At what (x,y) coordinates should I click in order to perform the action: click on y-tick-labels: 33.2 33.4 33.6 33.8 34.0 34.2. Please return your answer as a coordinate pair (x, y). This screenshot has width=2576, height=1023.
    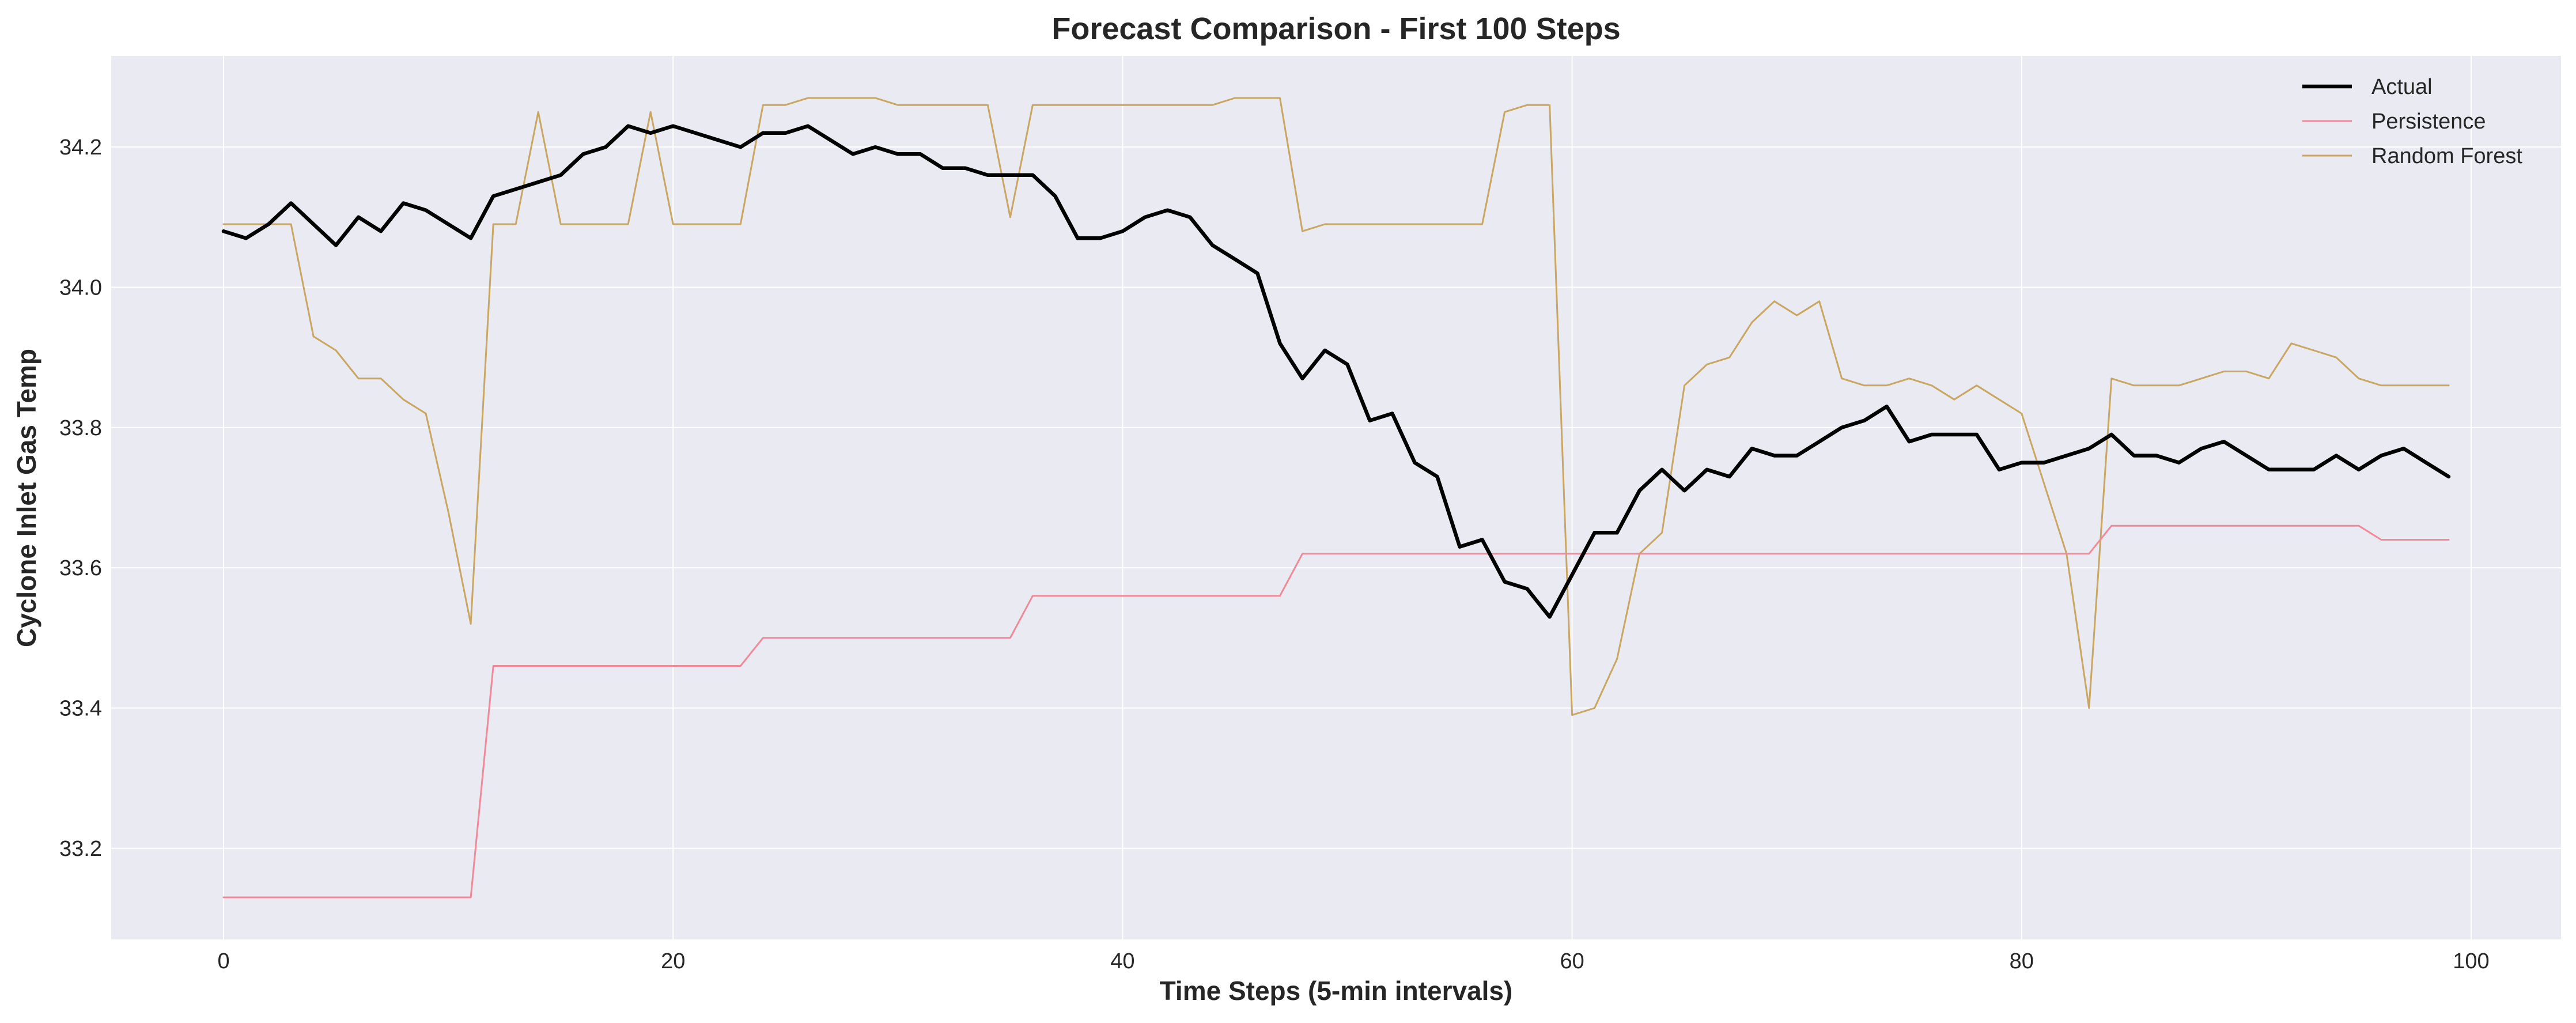
    Looking at the image, I should click on (80, 498).